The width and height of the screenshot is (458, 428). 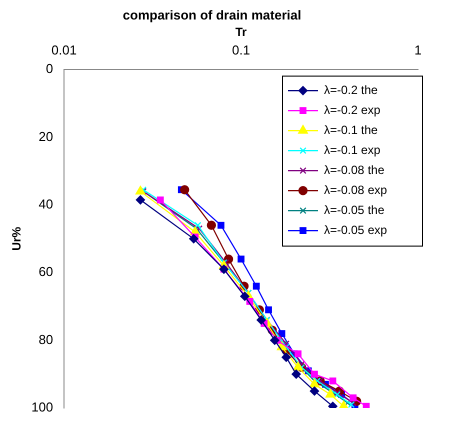 What do you see at coordinates (356, 189) in the screenshot?
I see `legend-label: λ=-0.08 exp` at bounding box center [356, 189].